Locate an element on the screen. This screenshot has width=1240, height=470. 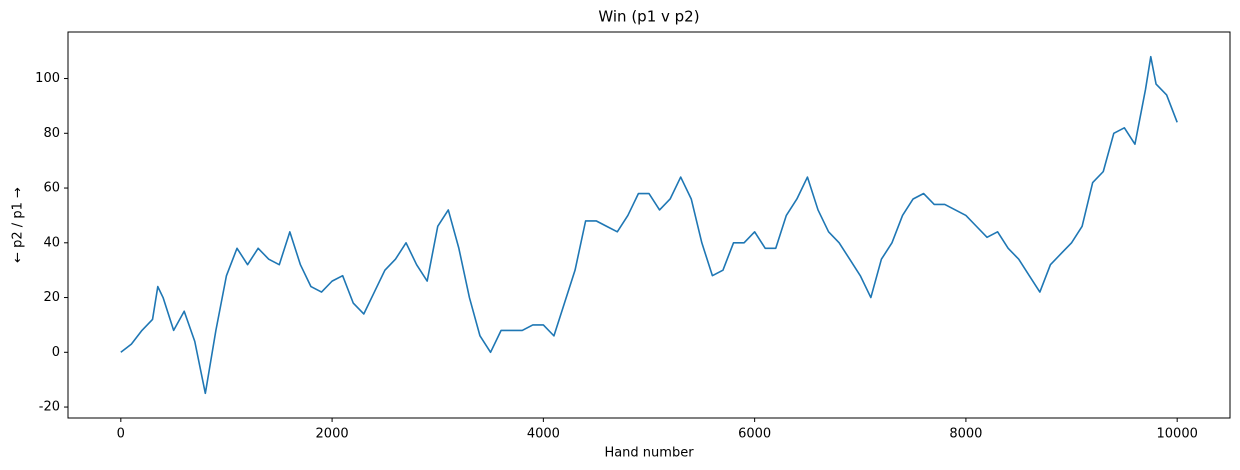
y-tick-label: 20 is located at coordinates (51, 297).